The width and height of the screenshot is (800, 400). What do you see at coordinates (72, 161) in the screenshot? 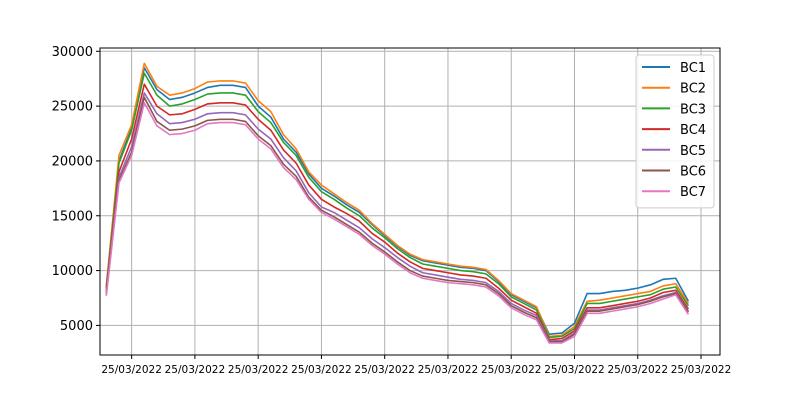
I see `y-tick-label: 20000` at bounding box center [72, 161].